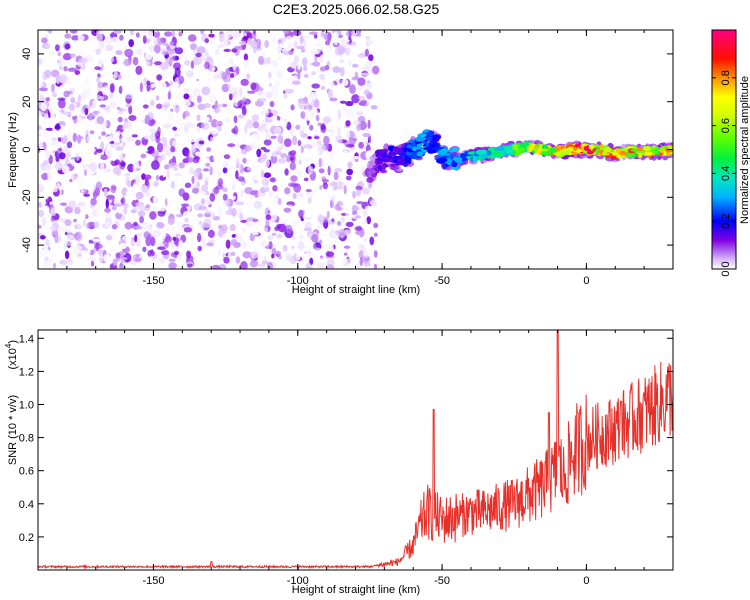 This screenshot has width=750, height=600. I want to click on snr-scale-exponent: 4, so click(8, 345).